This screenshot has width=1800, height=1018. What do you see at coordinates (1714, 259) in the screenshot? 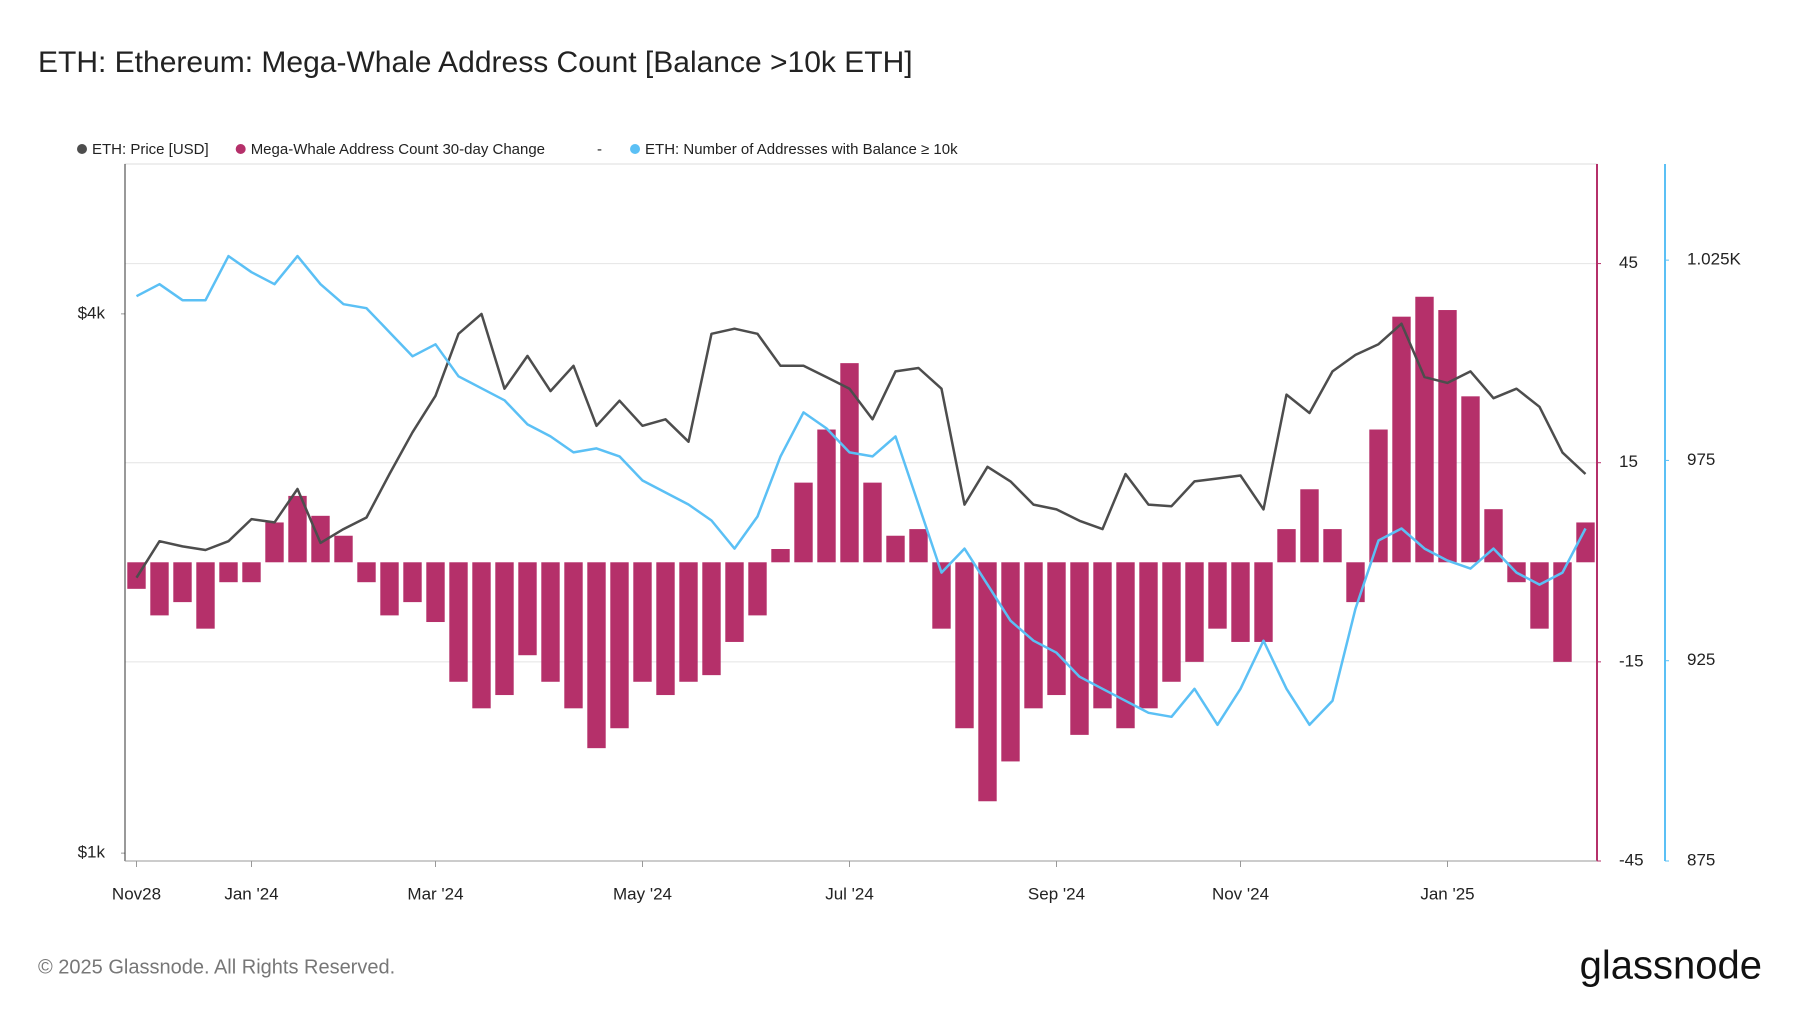
I see `y3-tick-label: 1.025K` at bounding box center [1714, 259].